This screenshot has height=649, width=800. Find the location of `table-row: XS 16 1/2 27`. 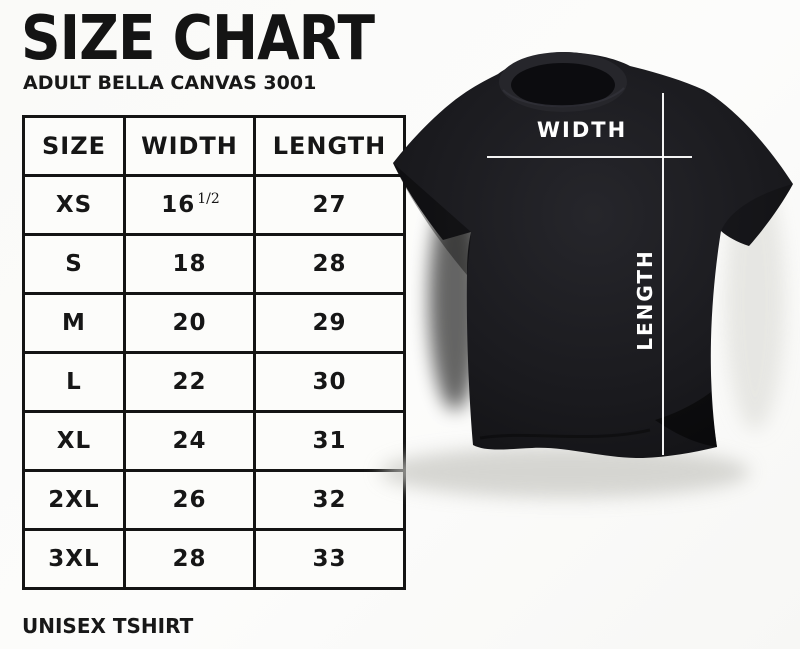

table-row: XS 16 1/2 27 is located at coordinates (214, 205).